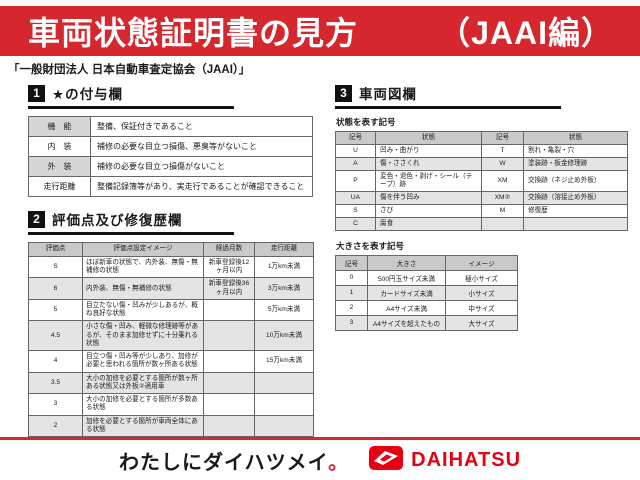 This screenshot has height=480, width=640. Describe the element at coordinates (284, 336) in the screenshot. I see `grade-mileage: 10万km未満` at that location.